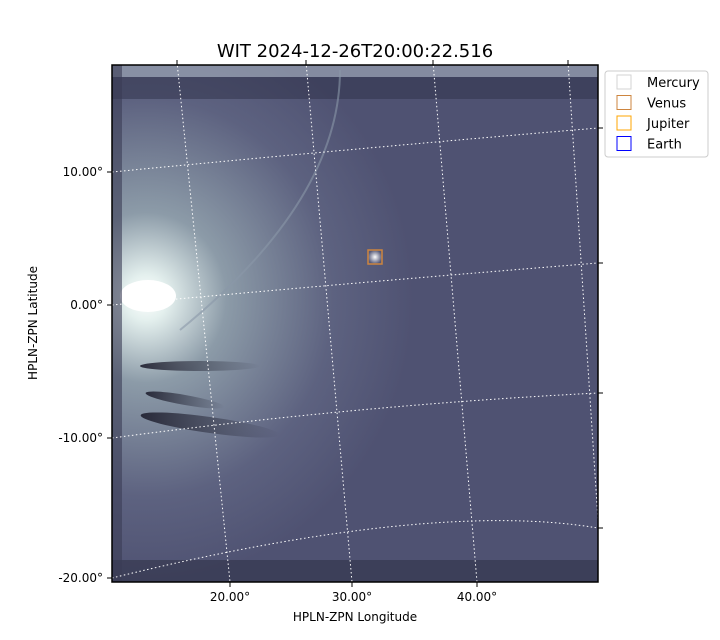  Describe the element at coordinates (230, 597) in the screenshot. I see `x-tick-label: 20.00°` at that location.